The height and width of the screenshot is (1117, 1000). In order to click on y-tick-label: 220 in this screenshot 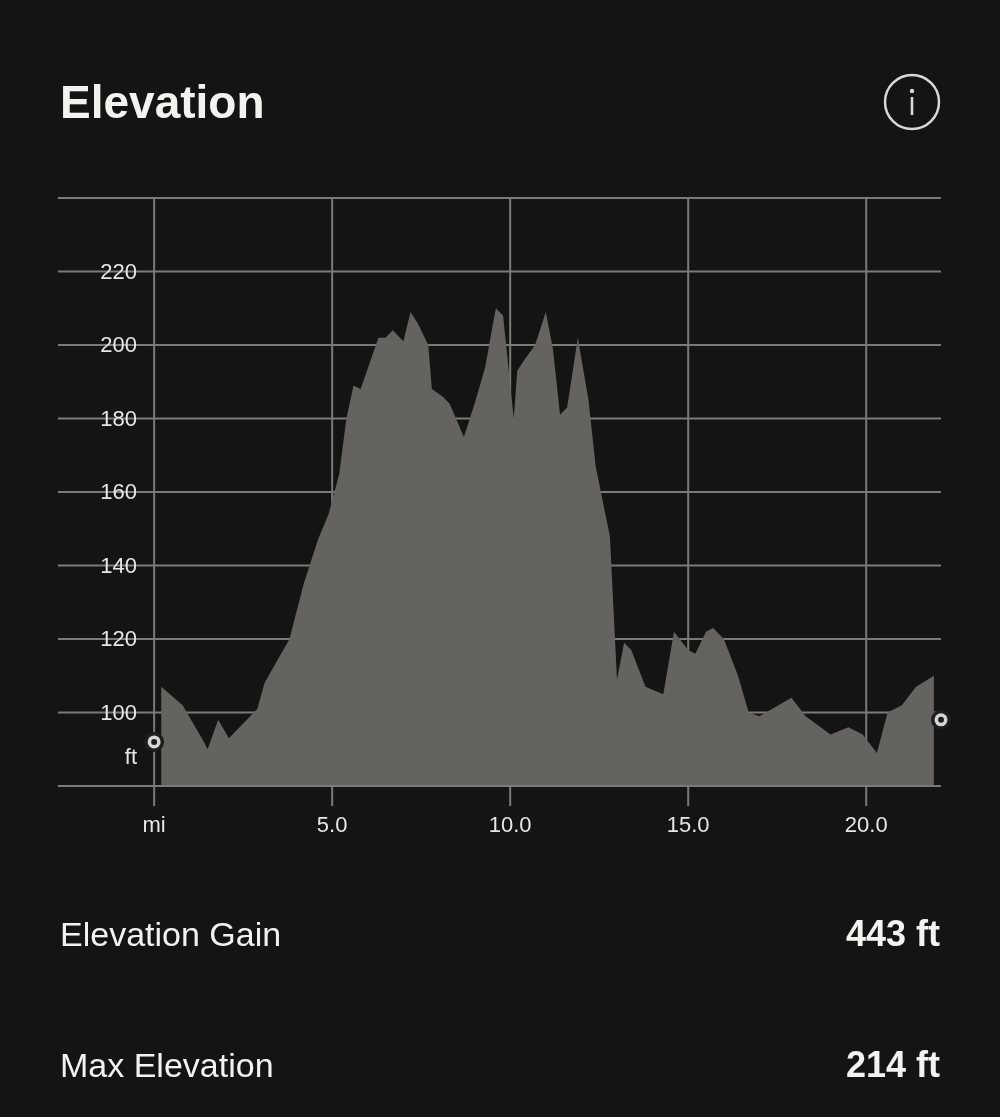, I will do `click(118, 271)`.